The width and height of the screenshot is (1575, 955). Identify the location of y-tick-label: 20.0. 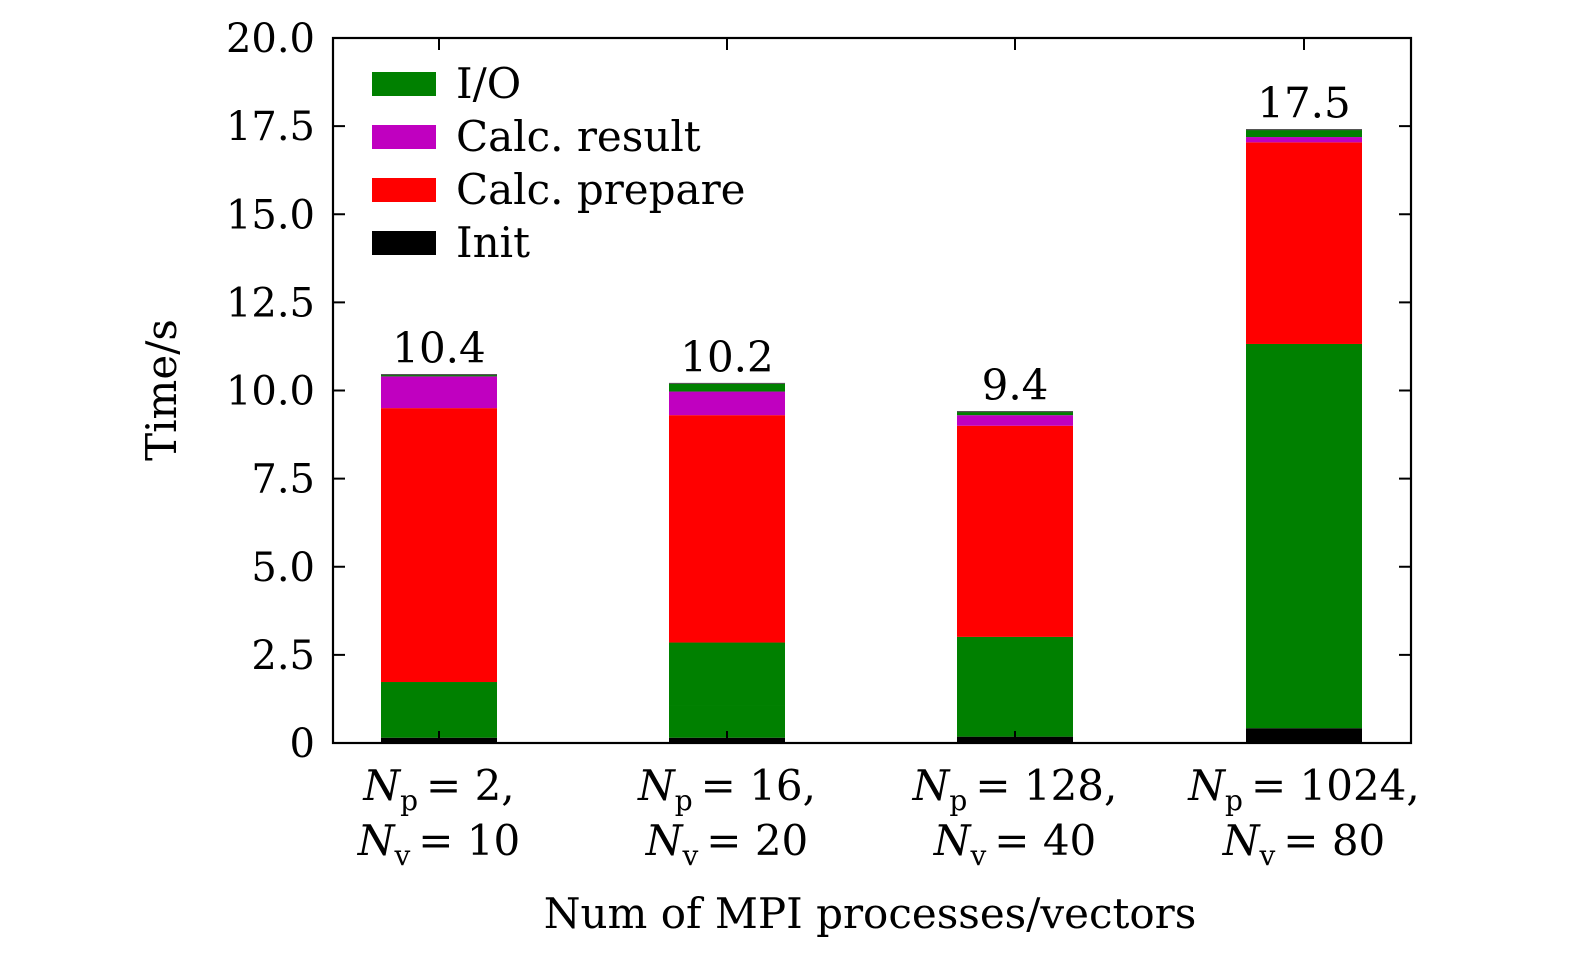
(270, 39).